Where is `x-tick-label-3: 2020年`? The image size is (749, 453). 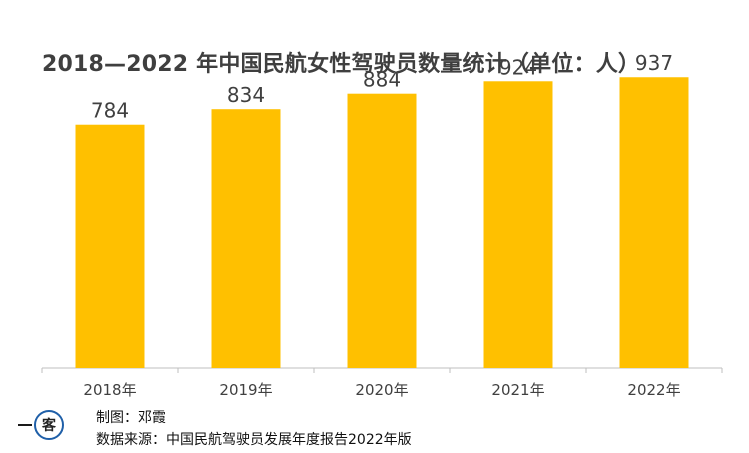 x-tick-label-3: 2020年 is located at coordinates (381, 390).